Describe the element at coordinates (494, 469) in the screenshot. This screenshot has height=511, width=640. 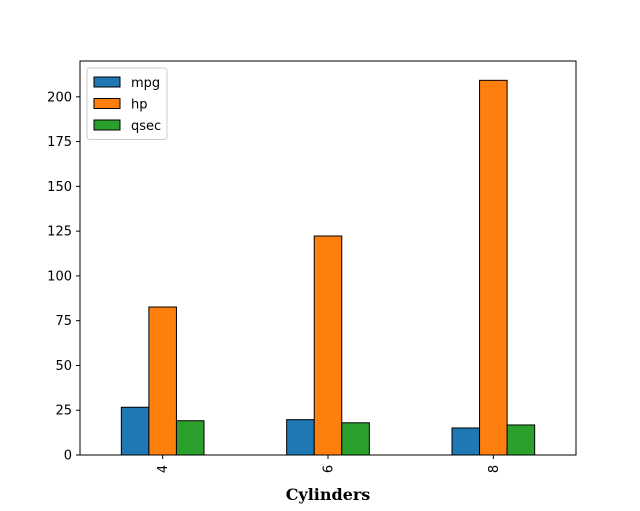
I see `x-tick-label: 8` at that location.